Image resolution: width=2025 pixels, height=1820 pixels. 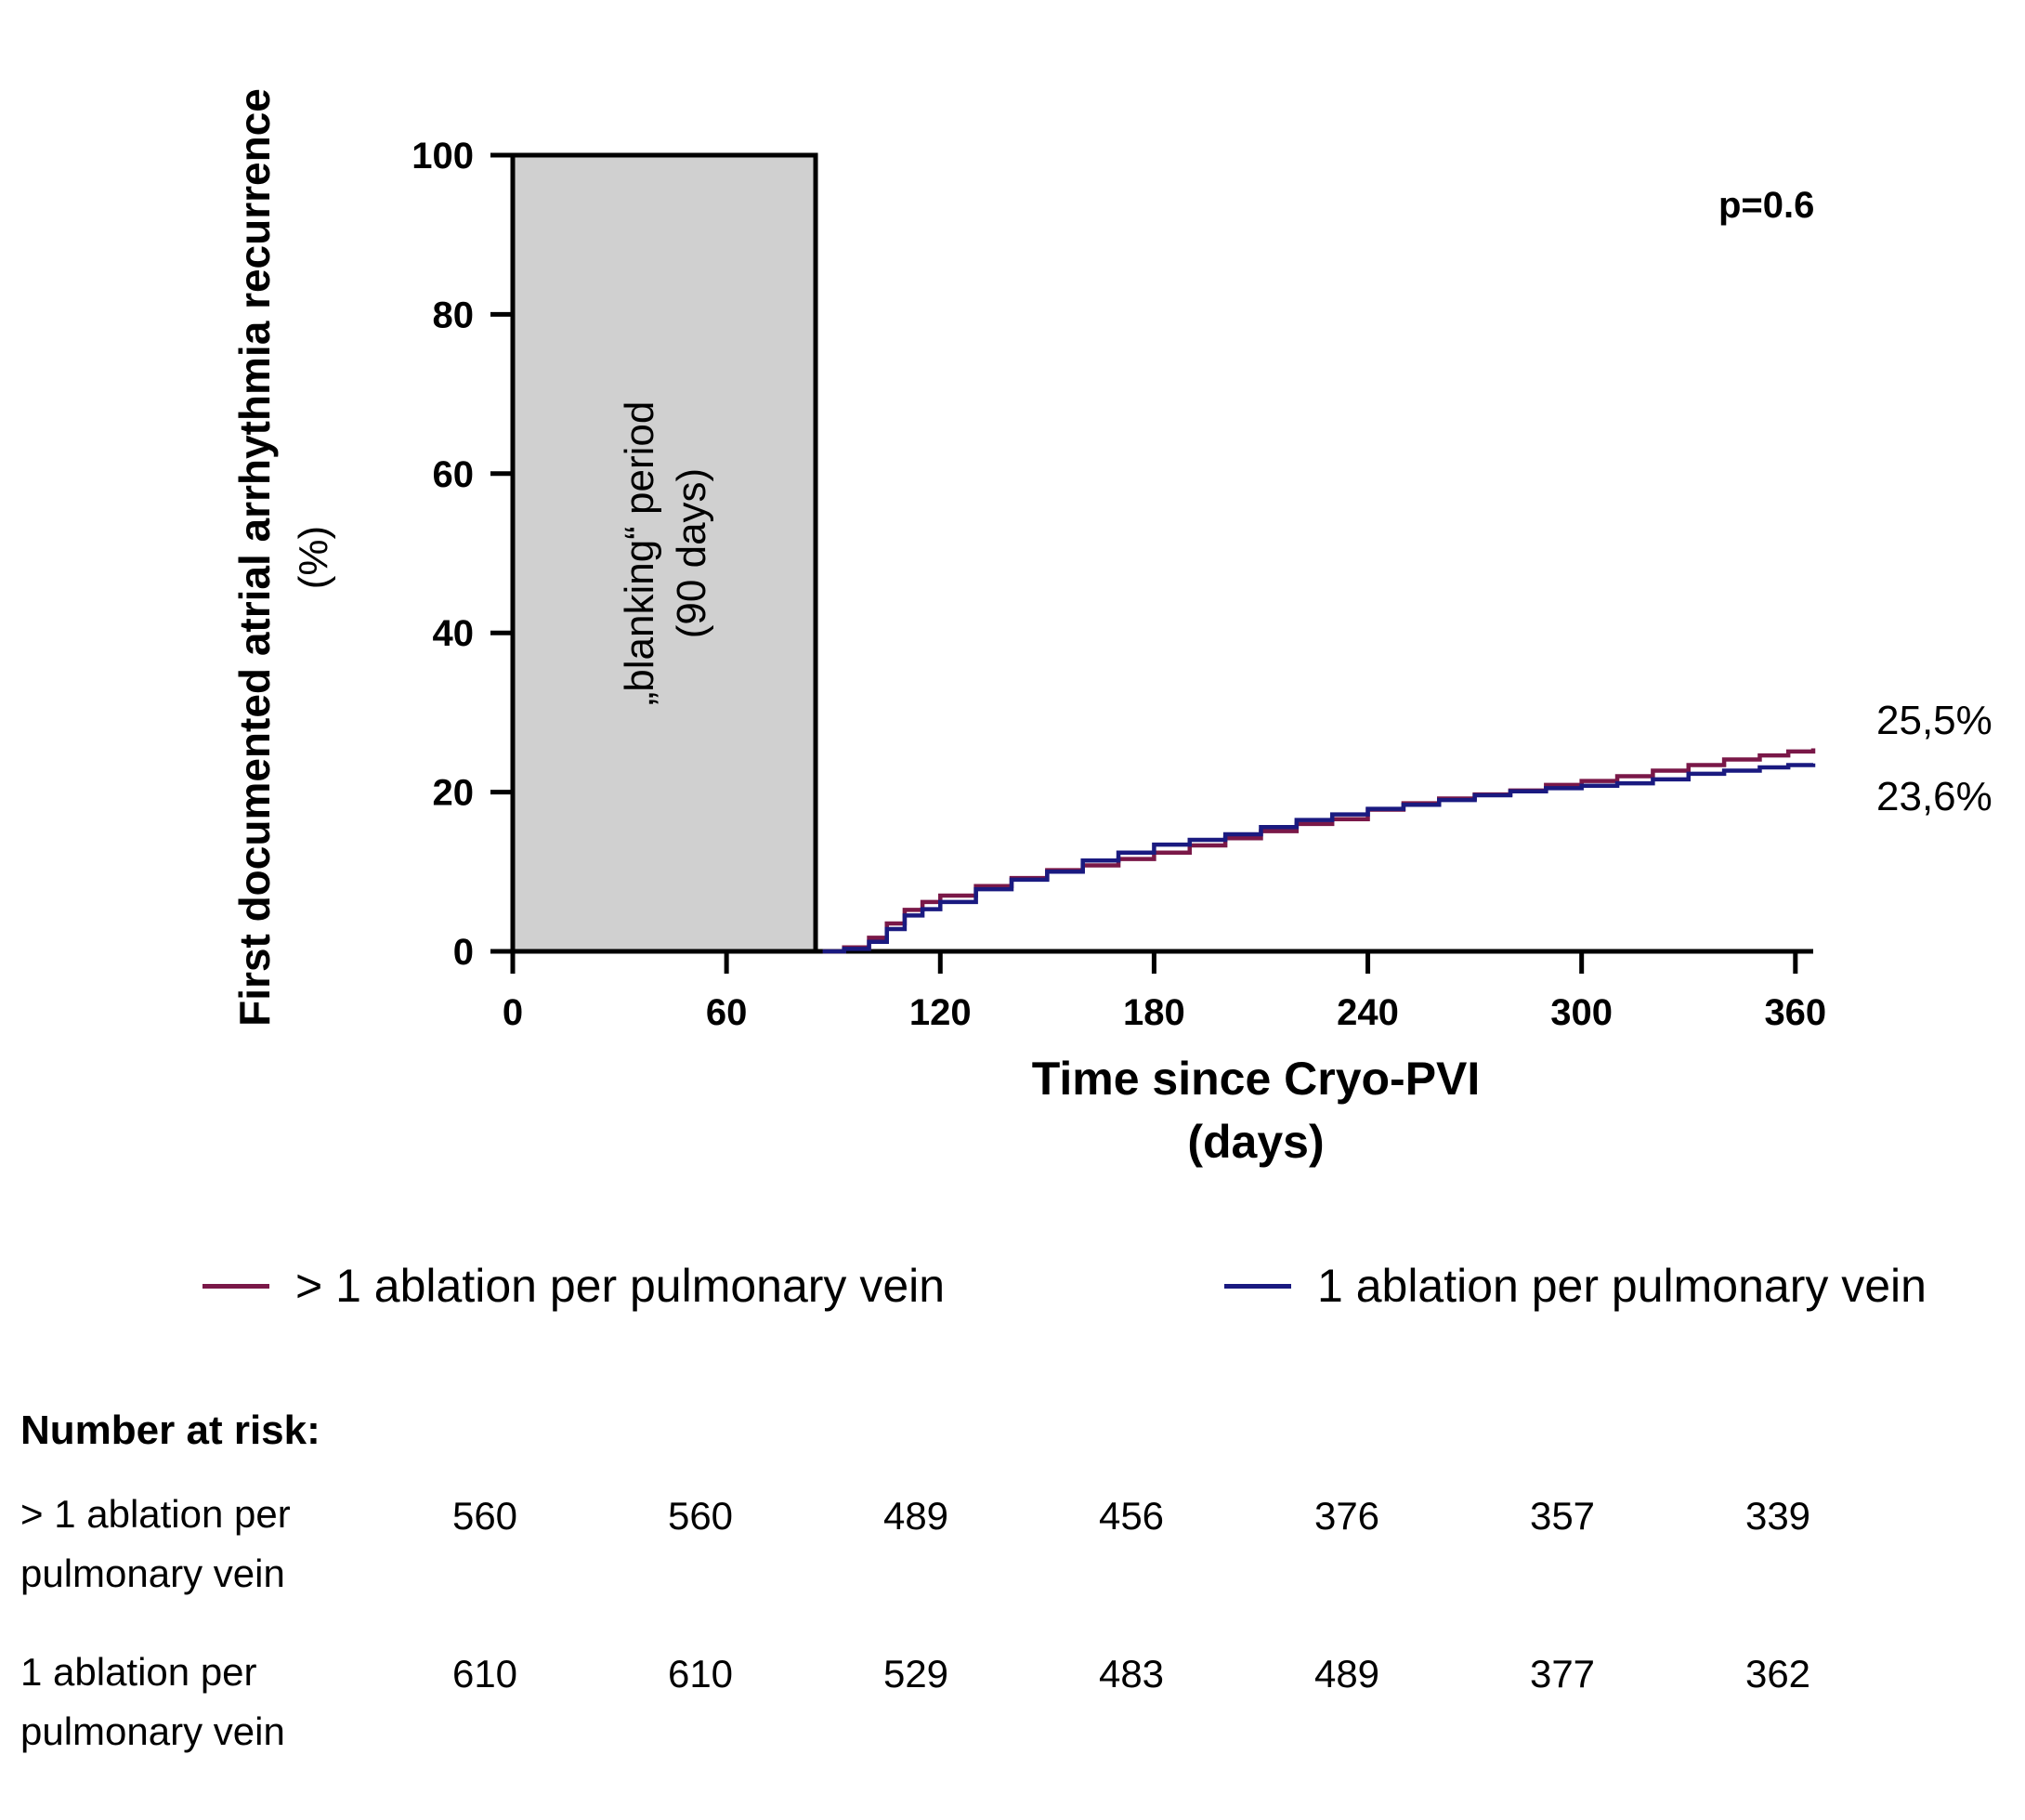 What do you see at coordinates (443, 156) in the screenshot?
I see `y-tick-label: 100` at bounding box center [443, 156].